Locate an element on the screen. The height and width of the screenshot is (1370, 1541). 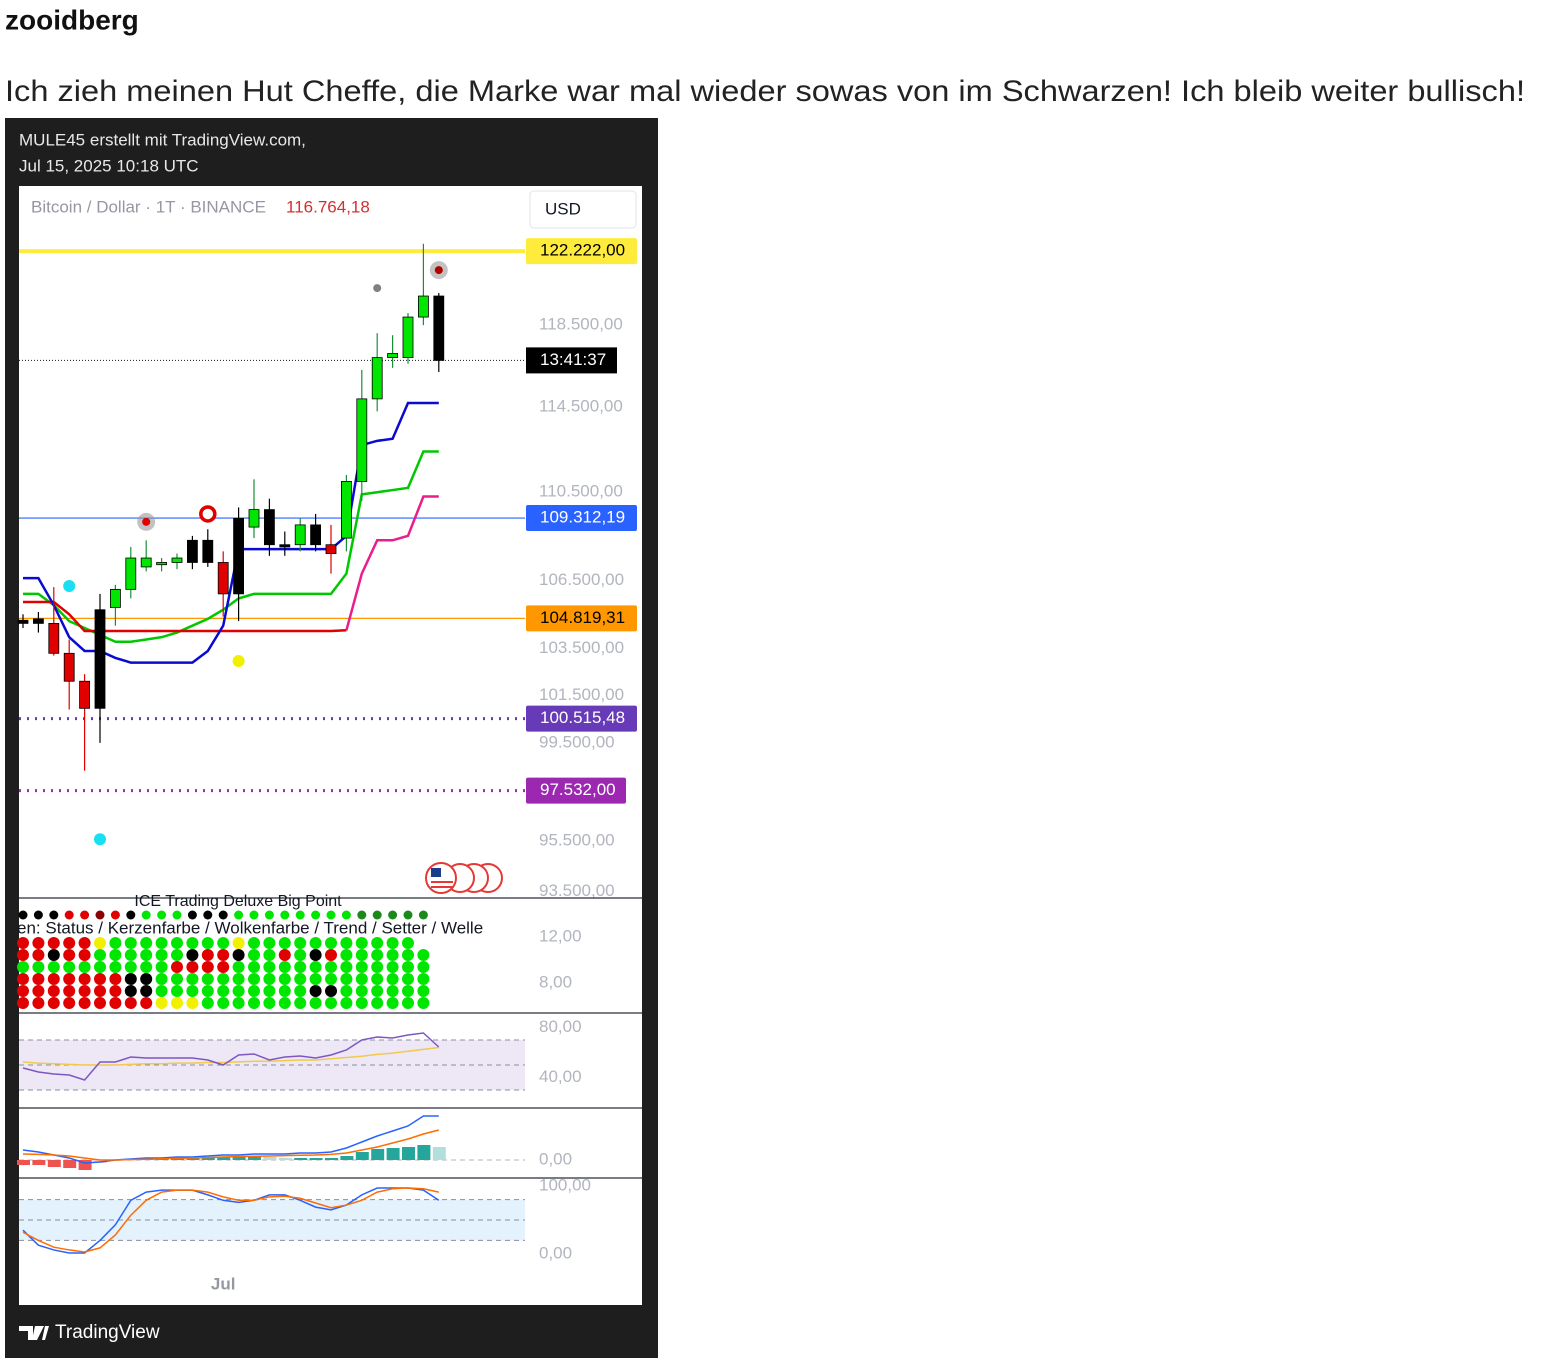
price-level-label: 100.515,48 is located at coordinates (582, 717).